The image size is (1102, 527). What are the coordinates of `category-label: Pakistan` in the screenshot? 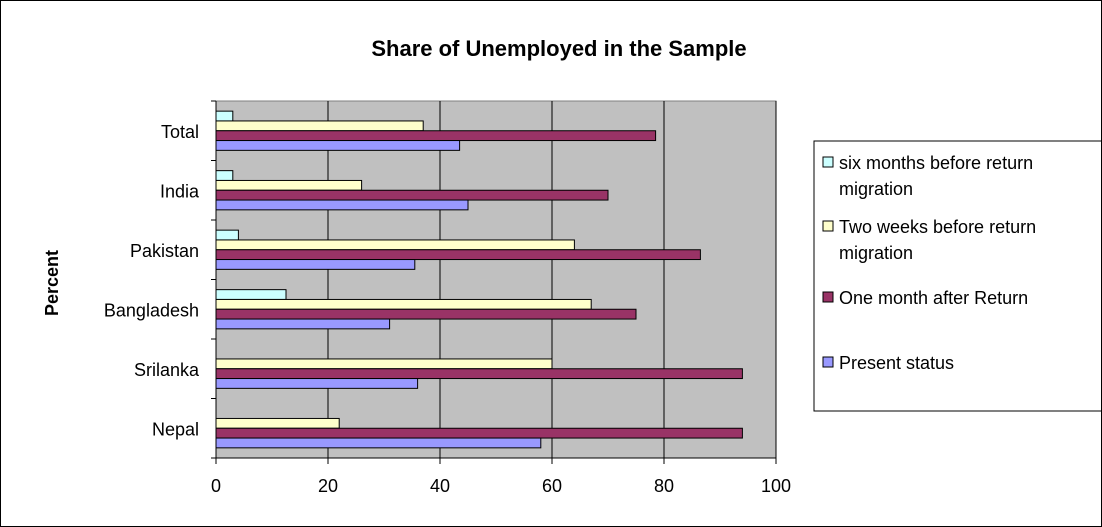 It's located at (164, 251).